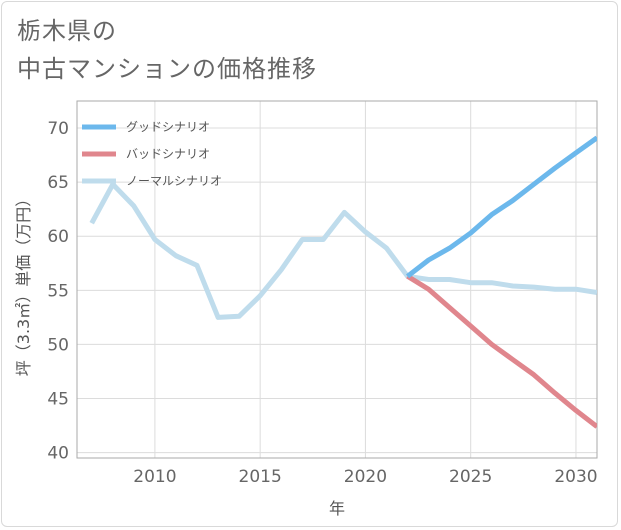  I want to click on title-line-2: 中古マンションの価格推移, so click(167, 69).